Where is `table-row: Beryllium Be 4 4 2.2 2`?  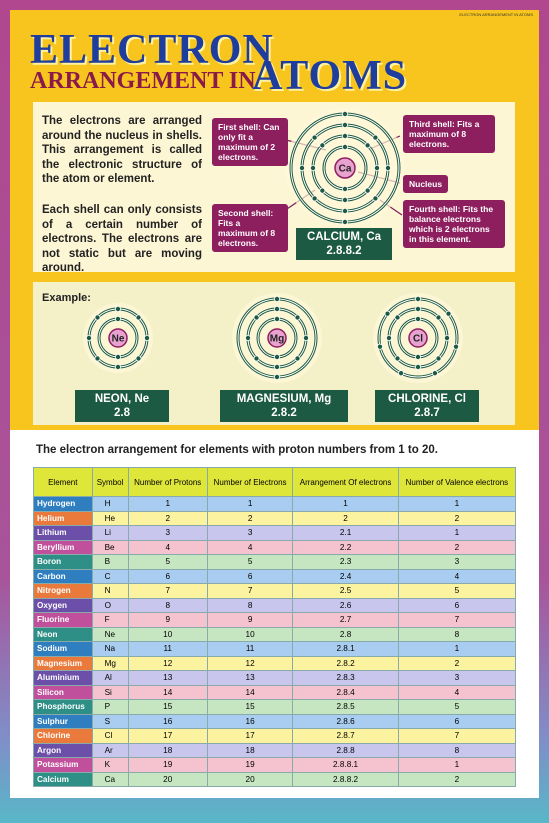 table-row: Beryllium Be 4 4 2.2 2 is located at coordinates (275, 547).